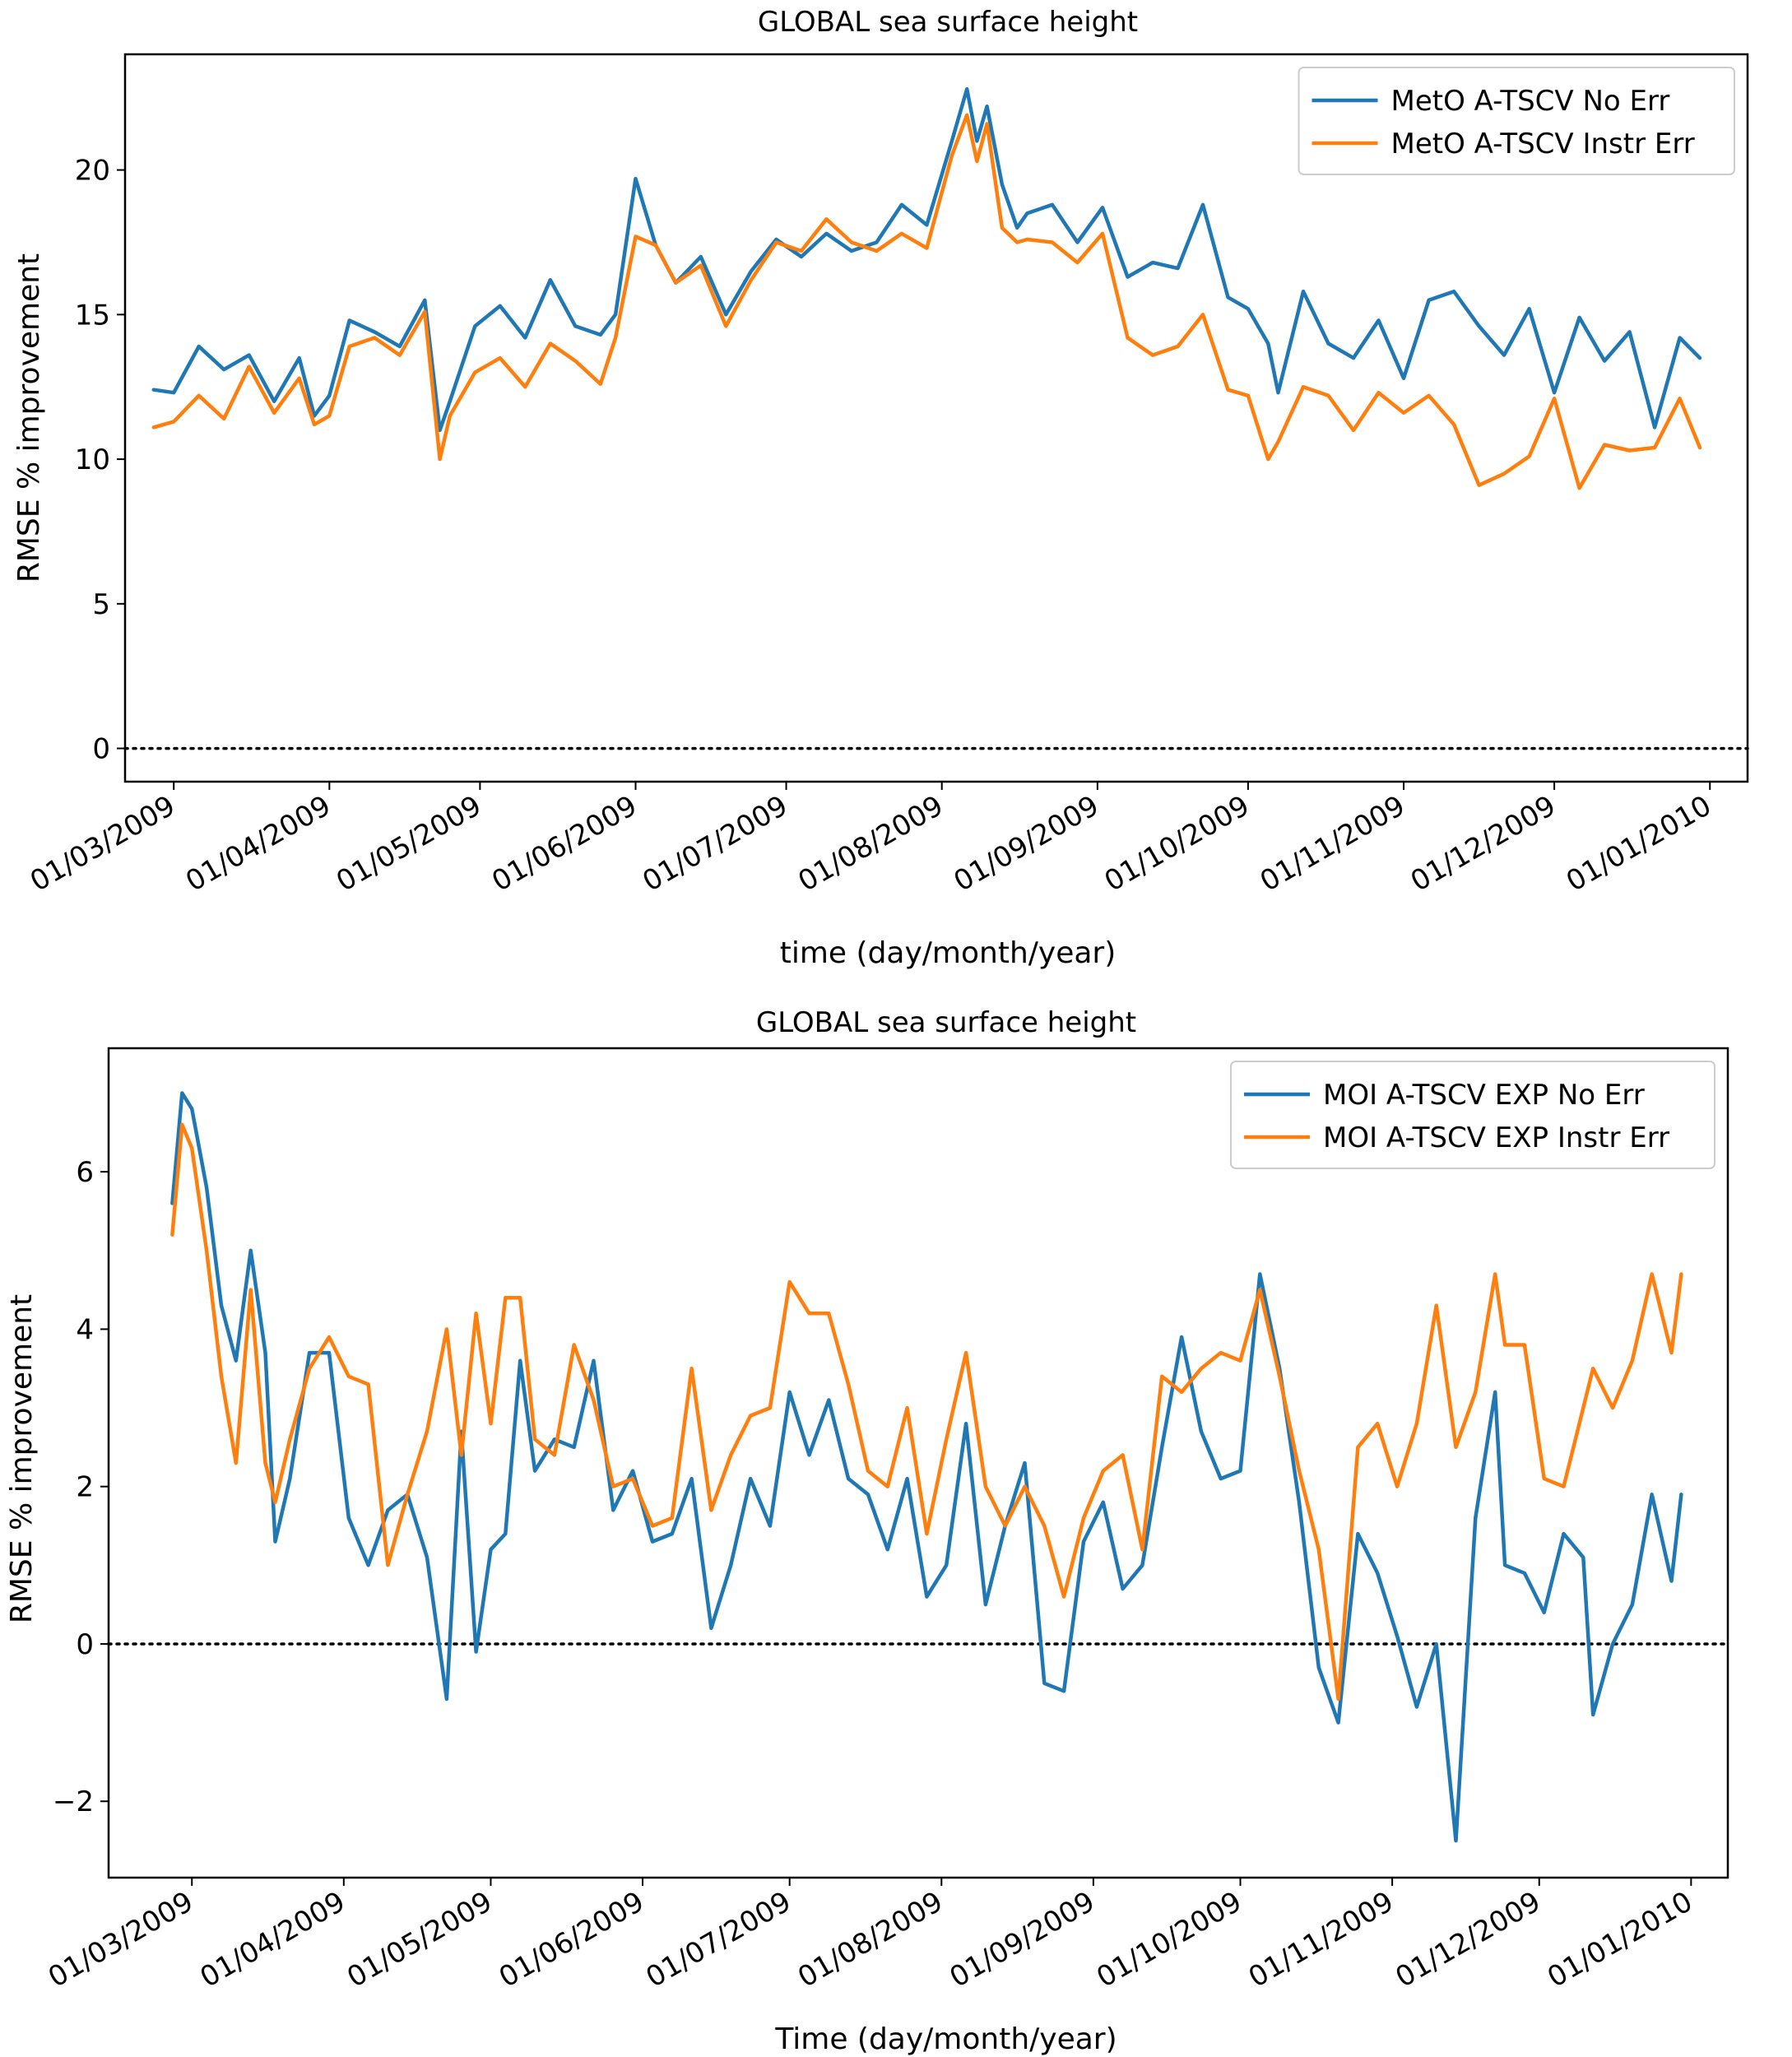 The image size is (1792, 2057). I want to click on legend-label: MetO A-TSCV Instr Err, so click(1543, 144).